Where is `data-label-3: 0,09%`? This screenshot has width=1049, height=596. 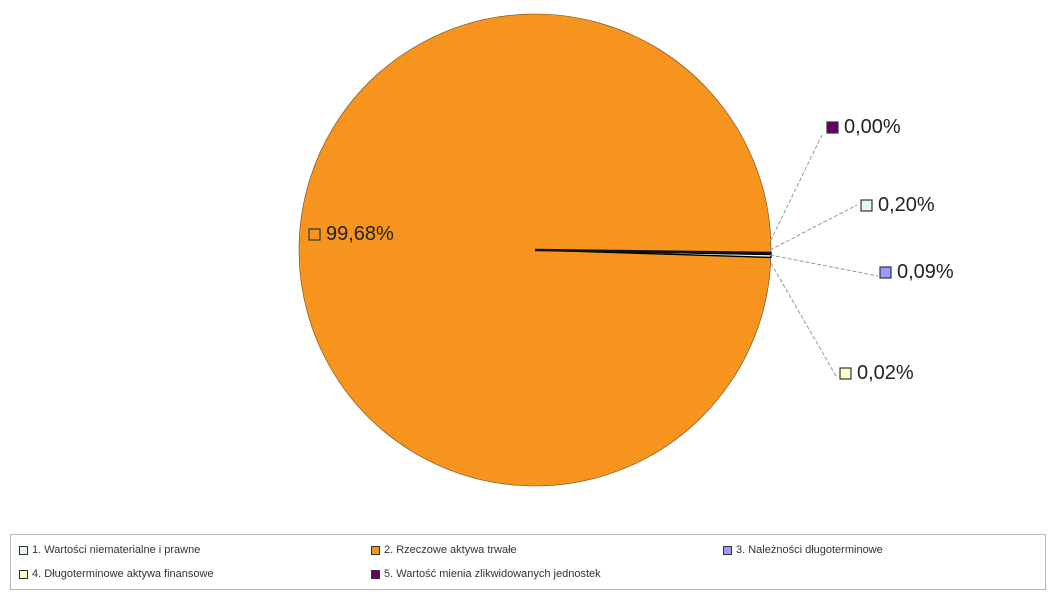
data-label-3: 0,09% is located at coordinates (925, 272).